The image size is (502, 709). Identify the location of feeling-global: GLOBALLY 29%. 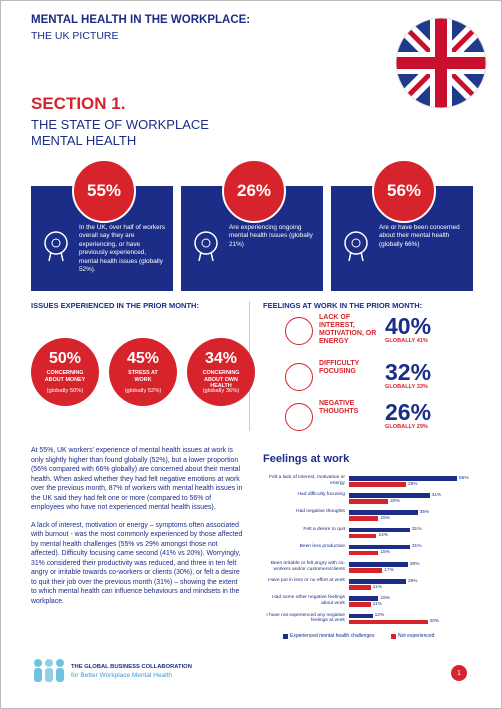
(406, 427).